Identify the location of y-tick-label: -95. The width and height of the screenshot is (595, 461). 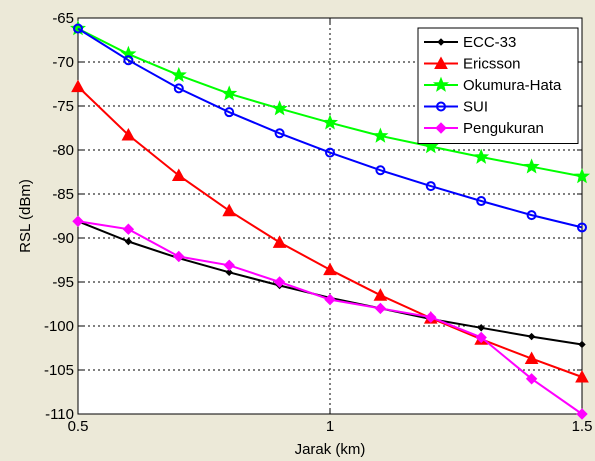
(63, 282).